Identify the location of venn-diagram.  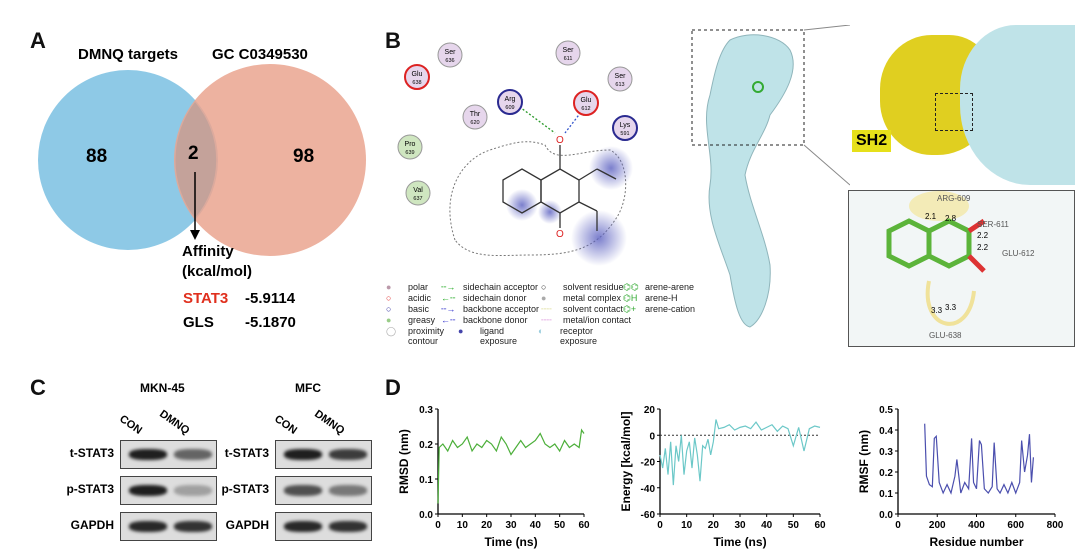
(202, 160).